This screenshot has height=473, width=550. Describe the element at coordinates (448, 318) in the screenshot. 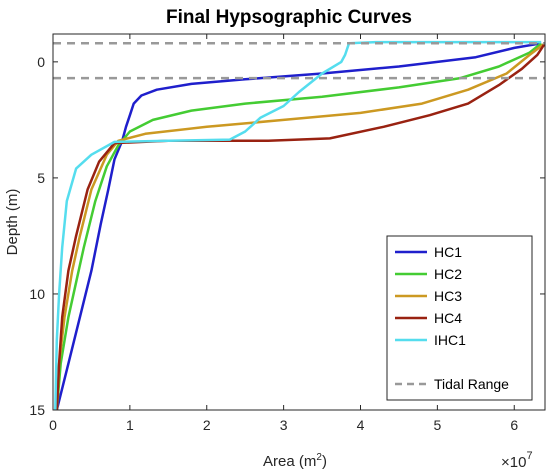

I see `legend-label-hc4: HC4` at that location.